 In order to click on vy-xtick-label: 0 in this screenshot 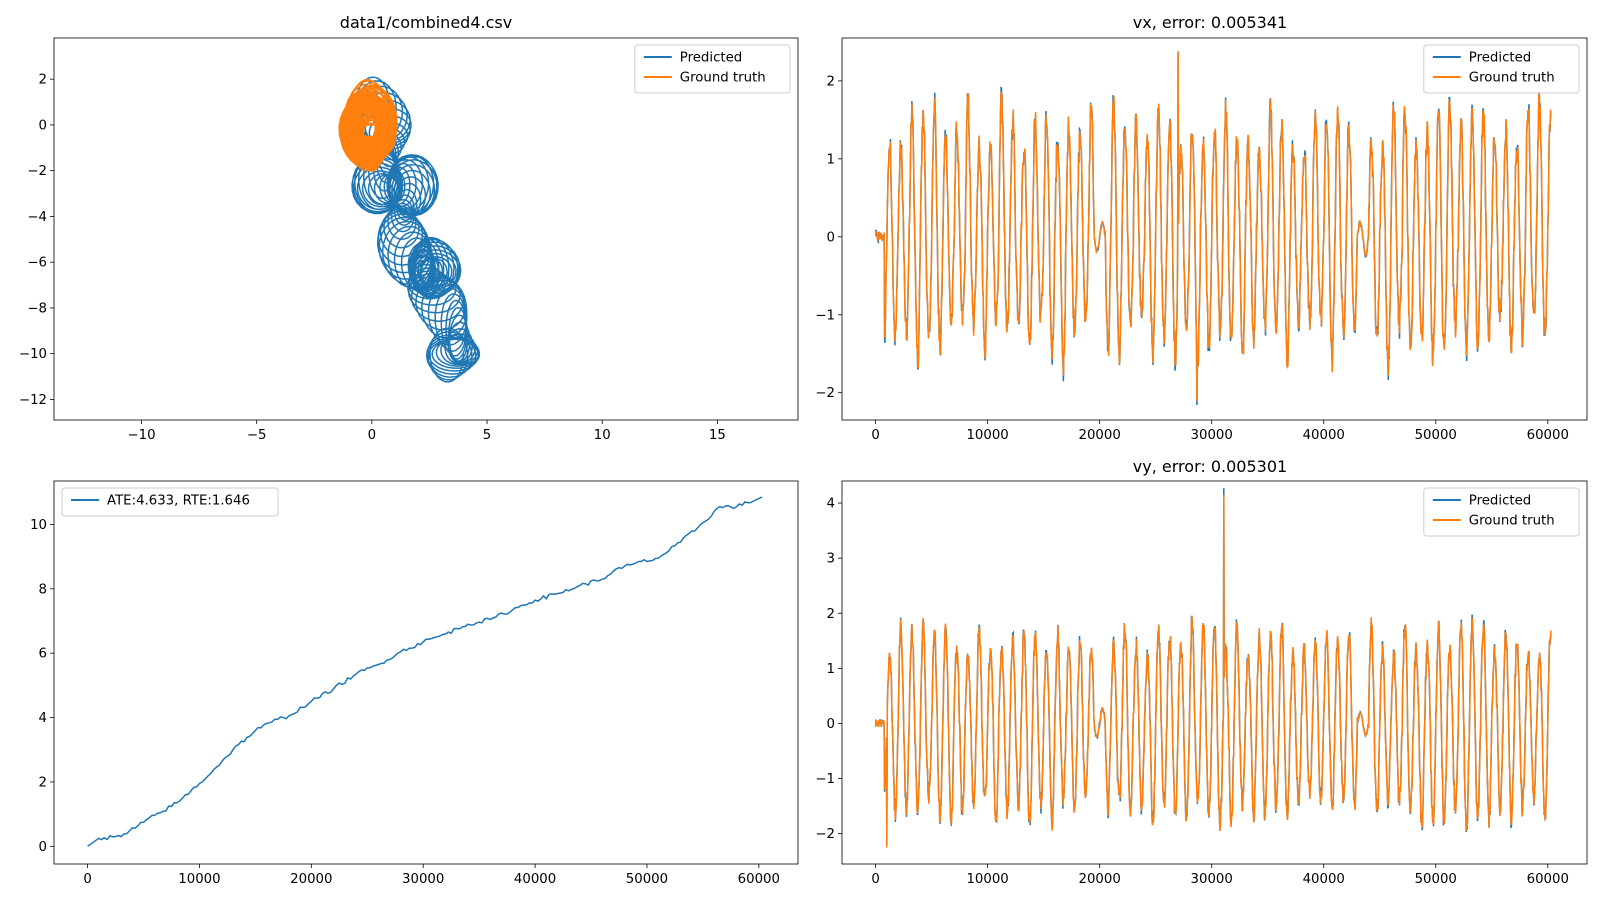, I will do `click(875, 879)`.